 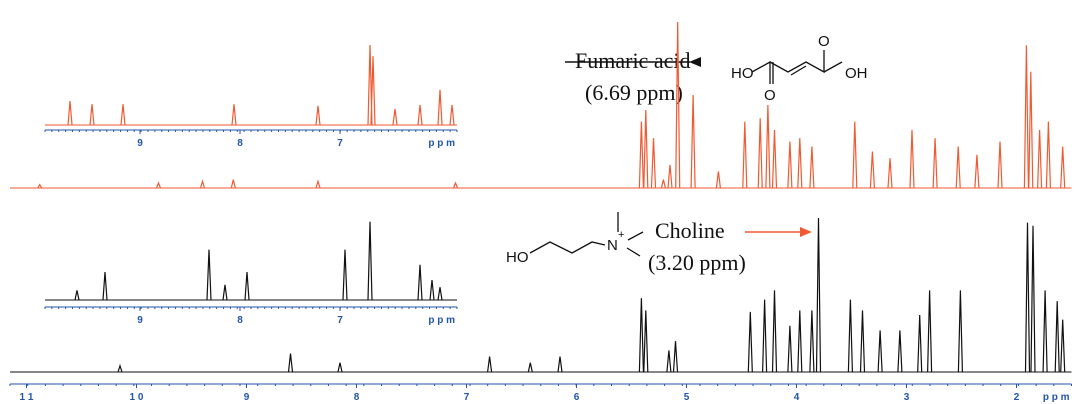 I want to click on tick-label: 6, so click(x=577, y=397).